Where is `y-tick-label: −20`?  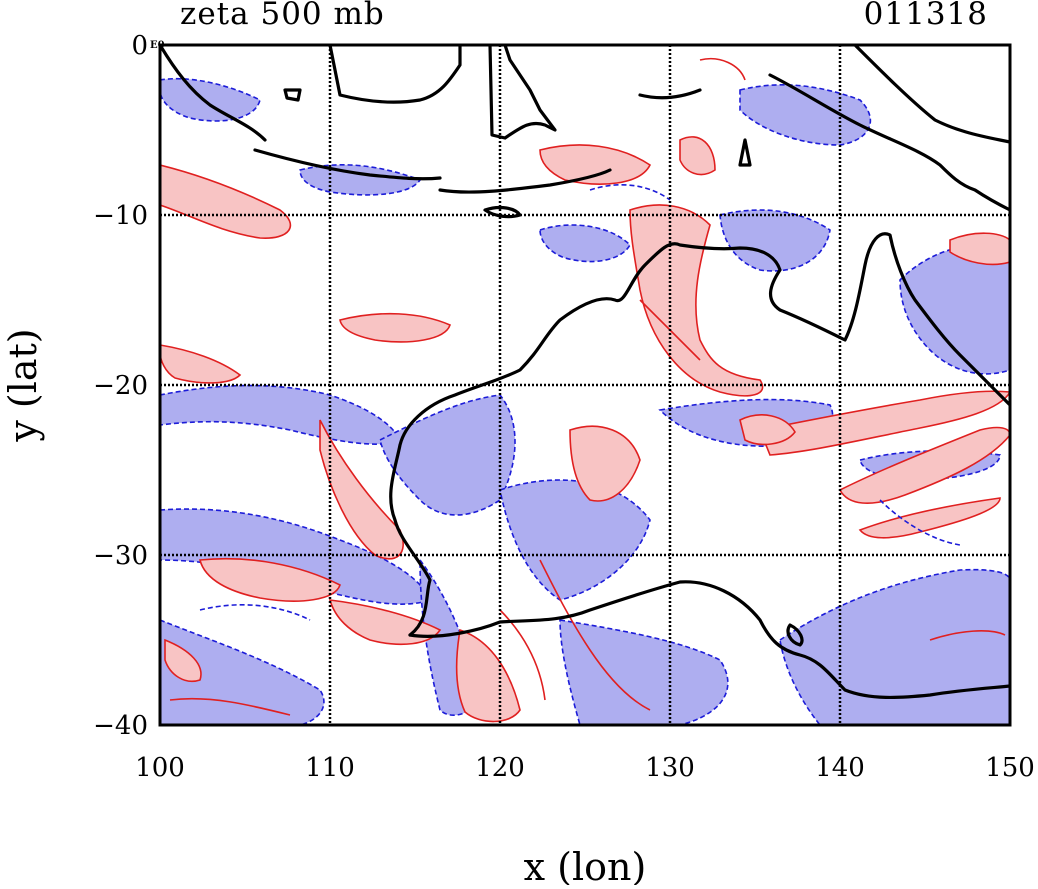
y-tick-label: −20 is located at coordinates (120, 386).